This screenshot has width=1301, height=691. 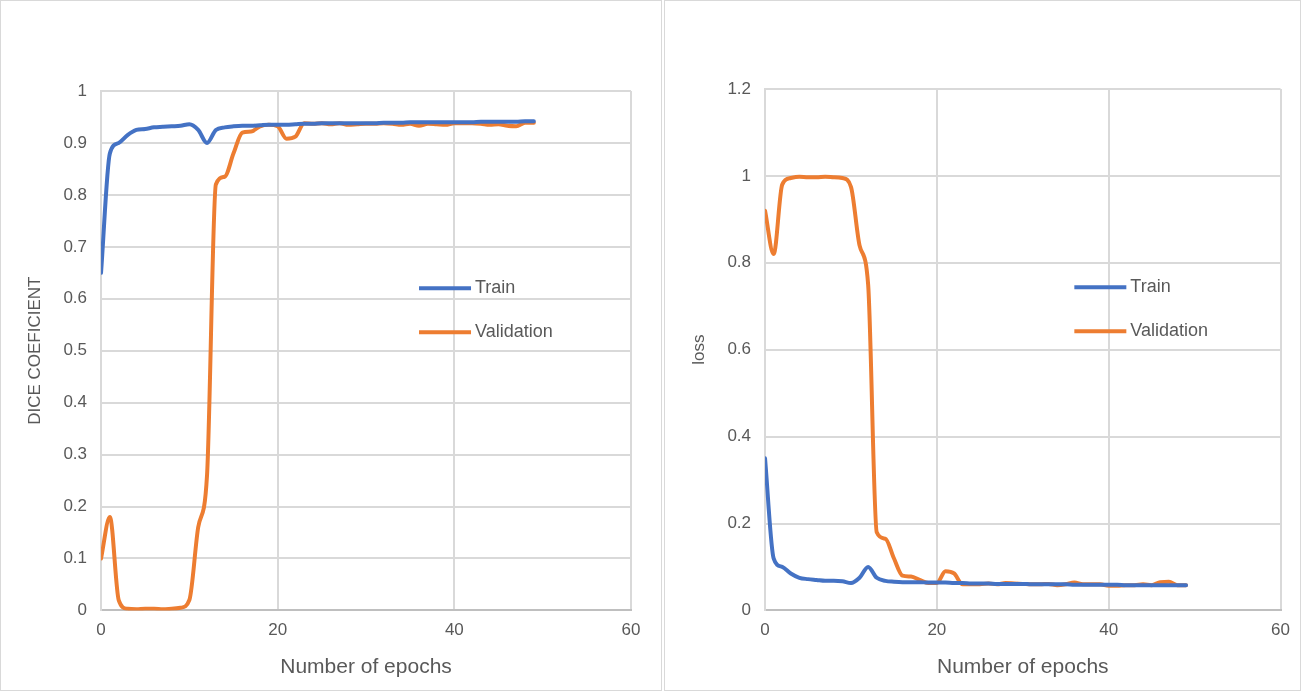 What do you see at coordinates (739, 88) in the screenshot?
I see `y-tick-label: 1.2` at bounding box center [739, 88].